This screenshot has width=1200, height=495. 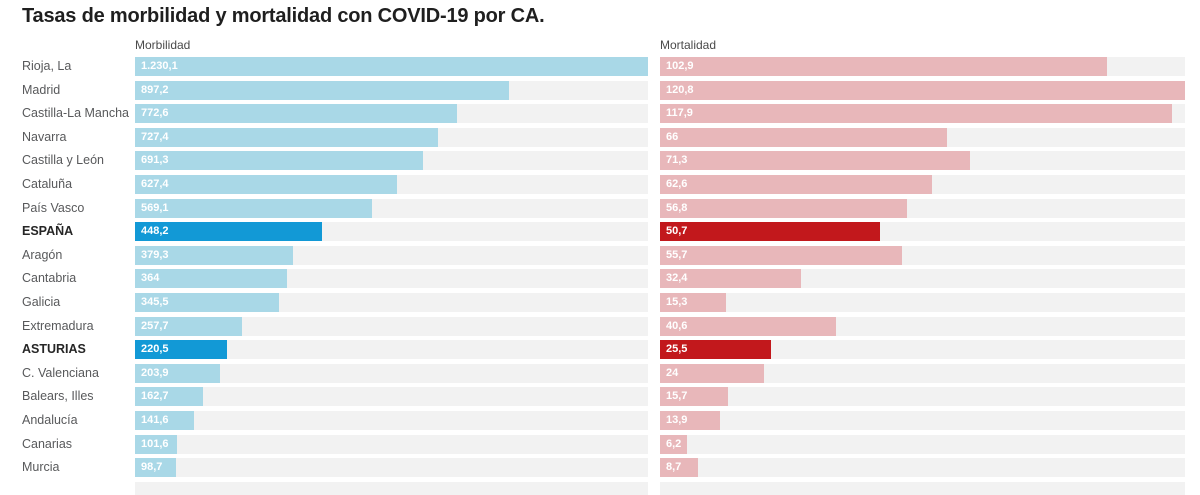 I want to click on chart-row: Canarias 101,6 6,2, so click(x=603, y=444).